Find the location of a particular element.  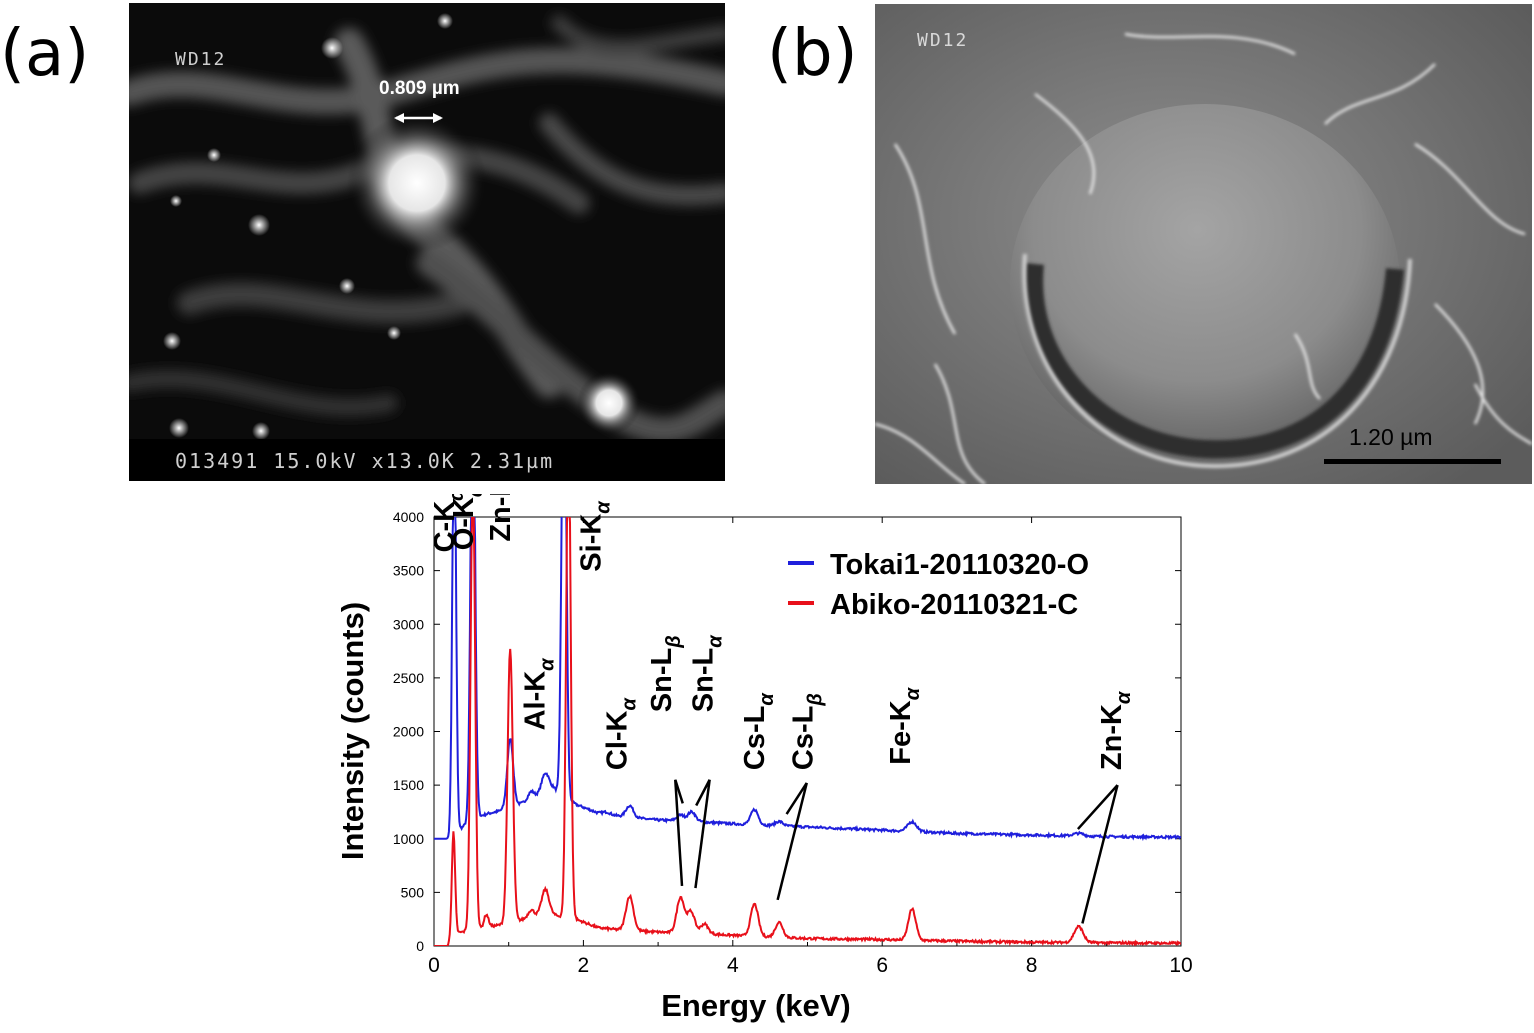

y-tick-label: 1000 is located at coordinates (408, 839).